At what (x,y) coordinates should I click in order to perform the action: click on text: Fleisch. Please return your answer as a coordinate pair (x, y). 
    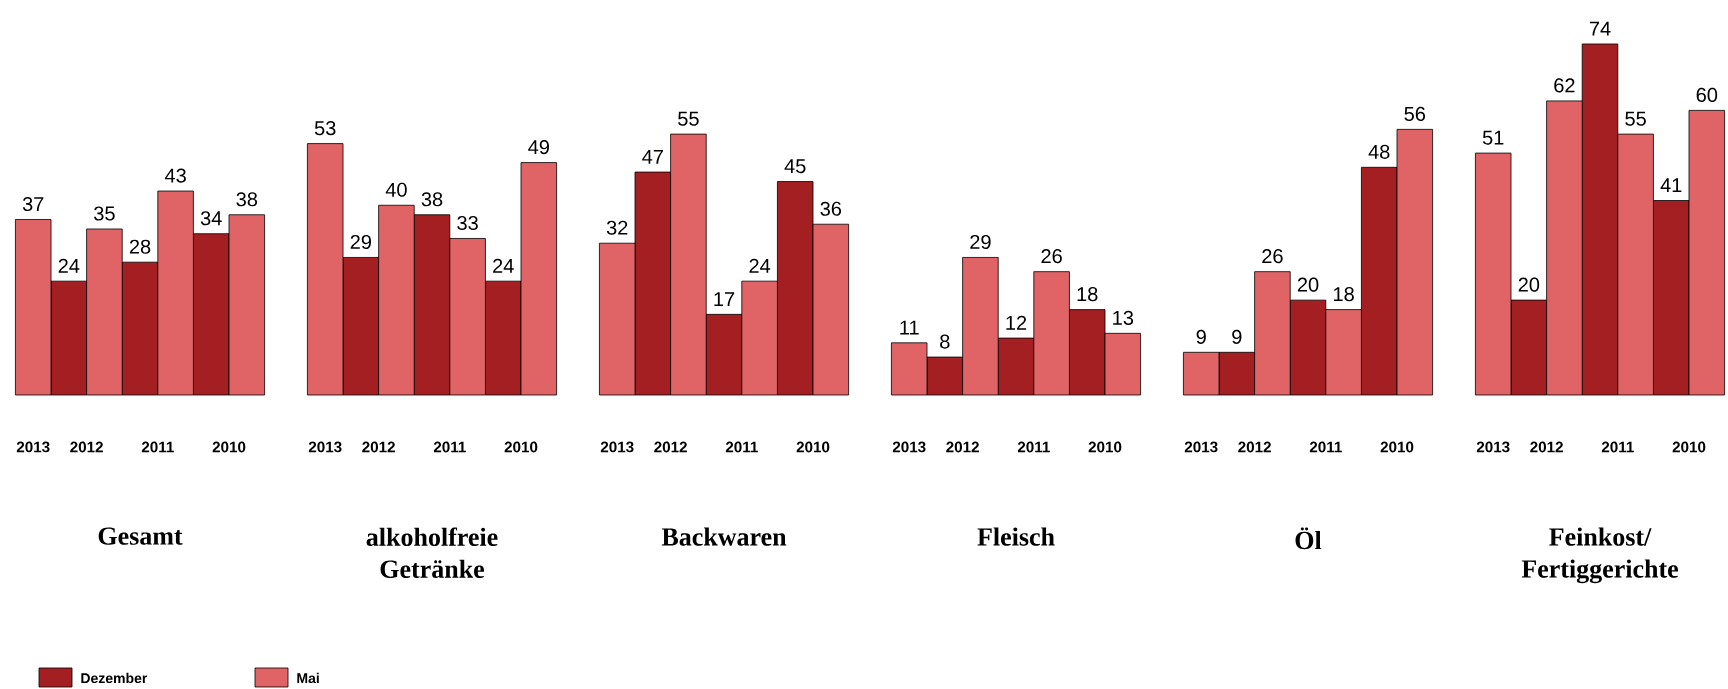
    Looking at the image, I should click on (1016, 536).